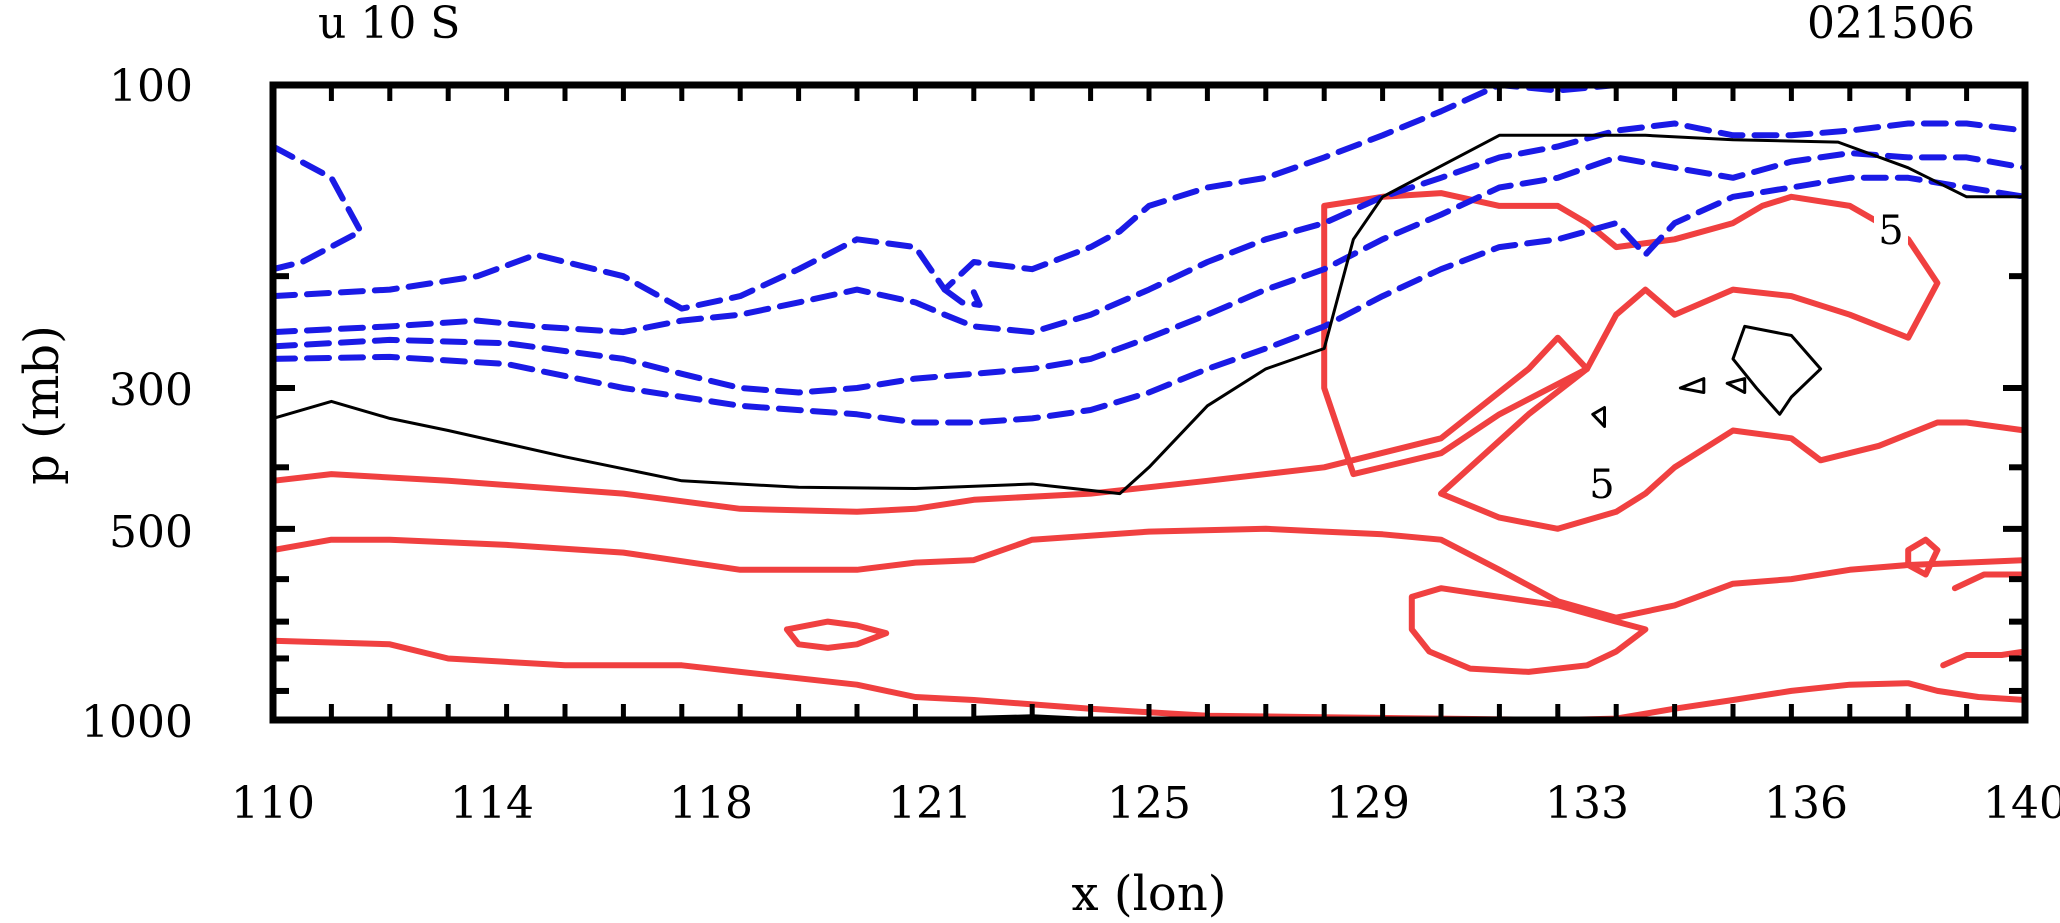 This screenshot has height=923, width=2060. I want to click on y-tick-label-100: 100, so click(151, 86).